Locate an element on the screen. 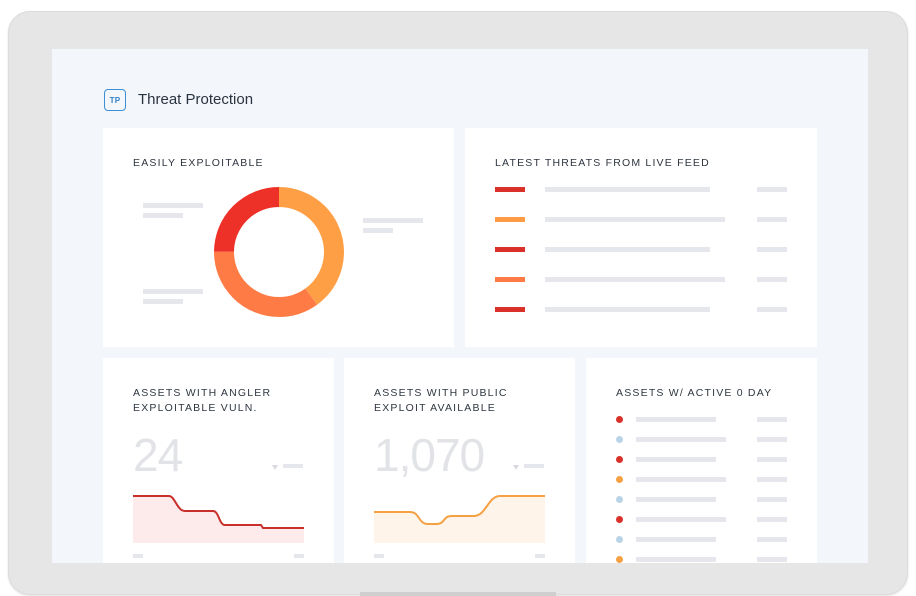 The height and width of the screenshot is (596, 916). page-title: Threat Protection is located at coordinates (196, 99).